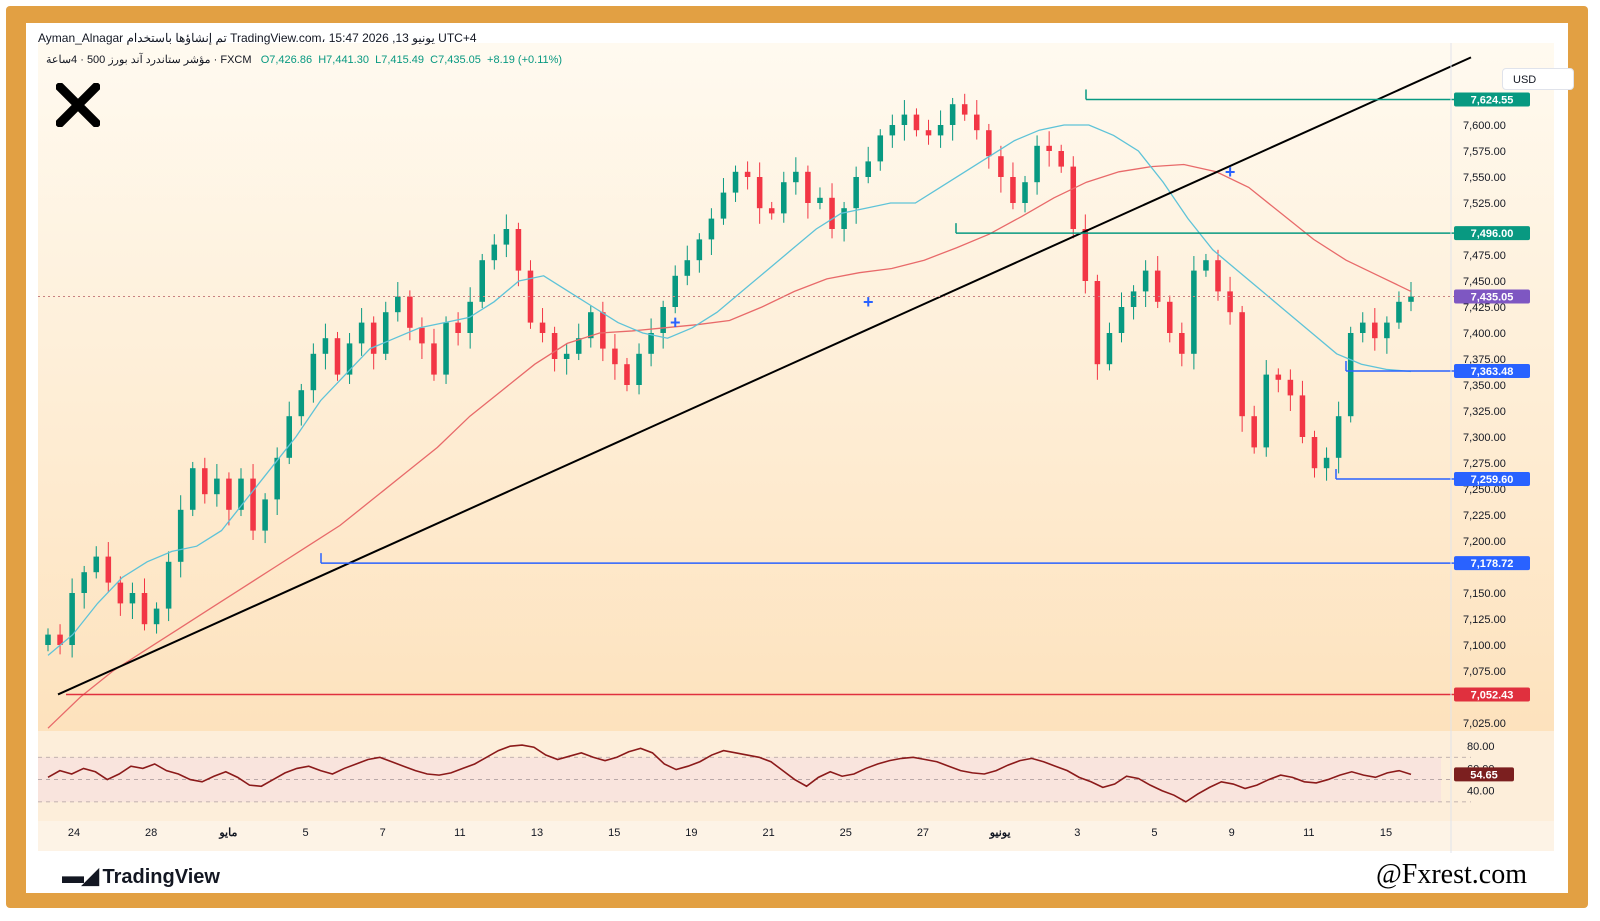 This screenshot has width=1600, height=921. I want to click on y-tick-label: 7,475.00, so click(1484, 256).